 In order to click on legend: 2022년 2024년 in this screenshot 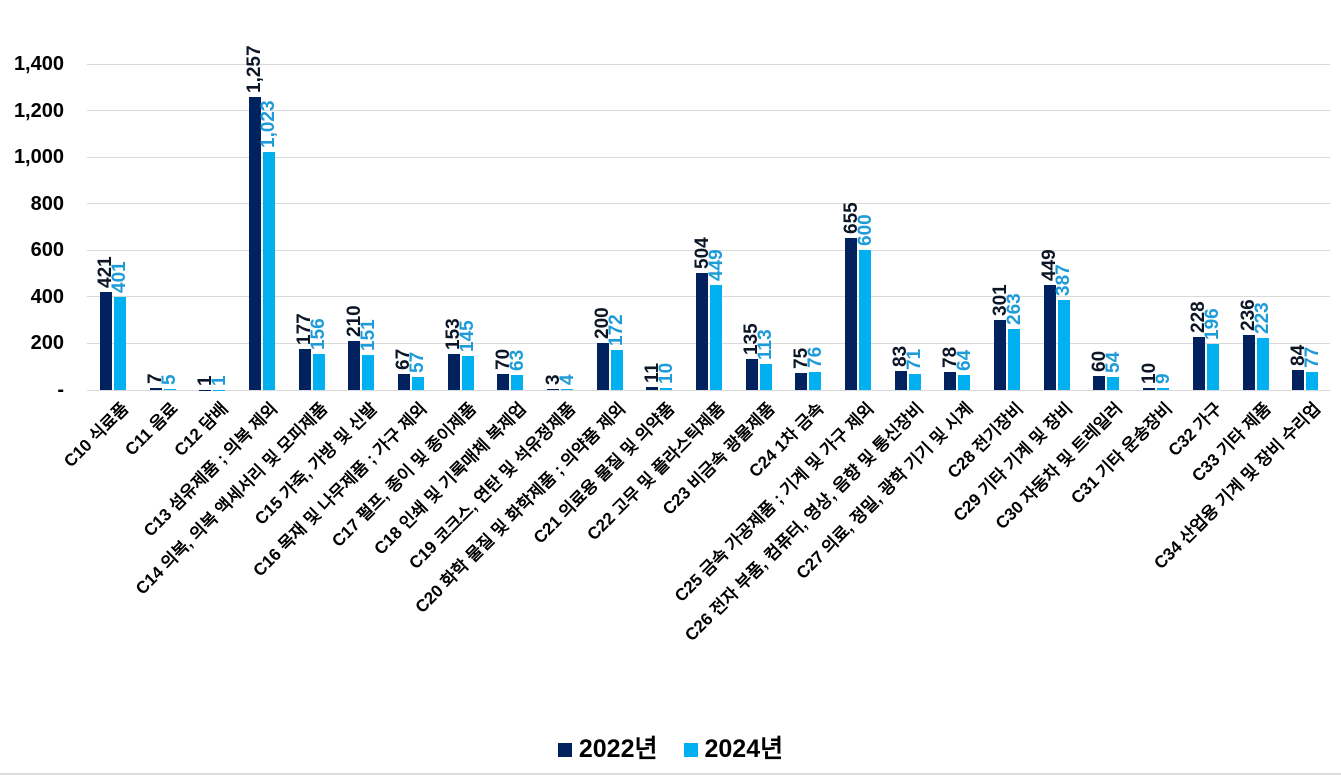, I will do `click(670, 749)`.